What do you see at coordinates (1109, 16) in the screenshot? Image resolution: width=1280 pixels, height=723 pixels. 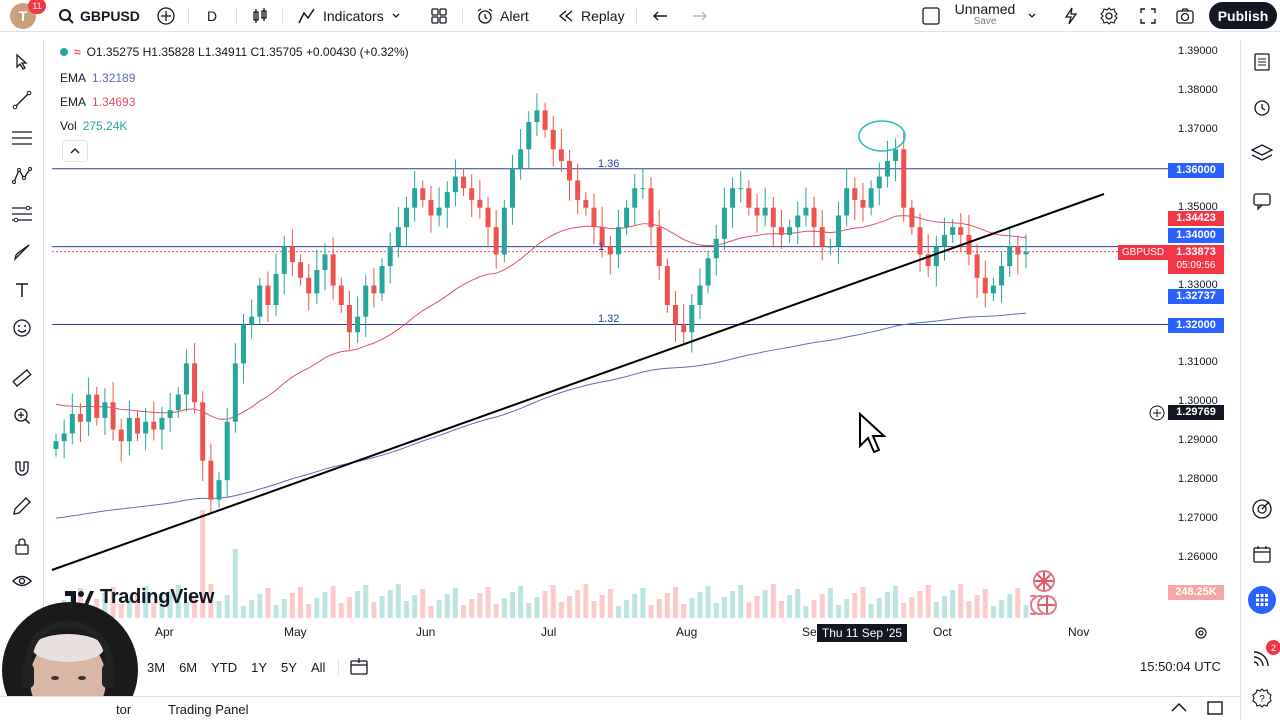 I see `settings-button` at bounding box center [1109, 16].